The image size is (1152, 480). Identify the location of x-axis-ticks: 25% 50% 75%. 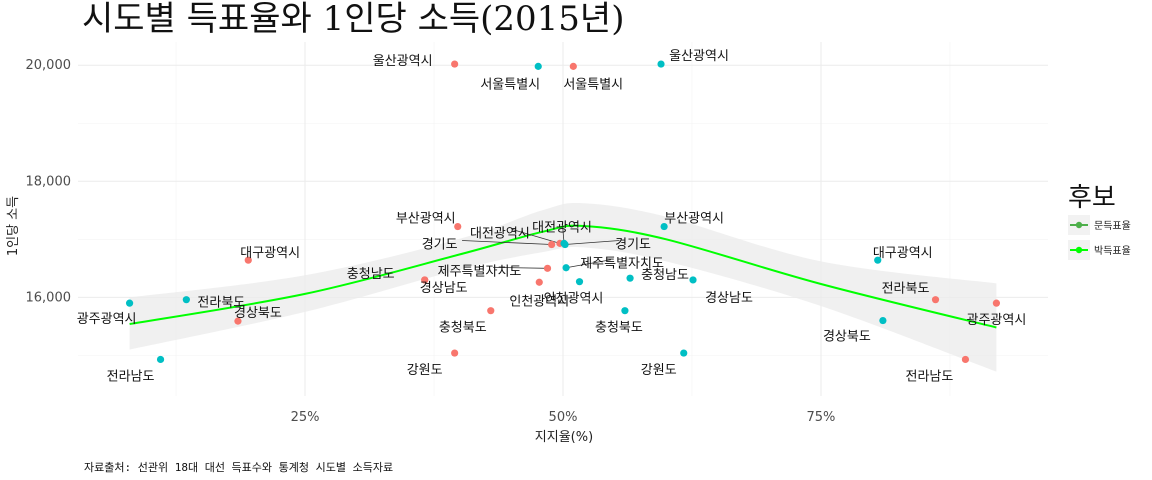
(563, 417).